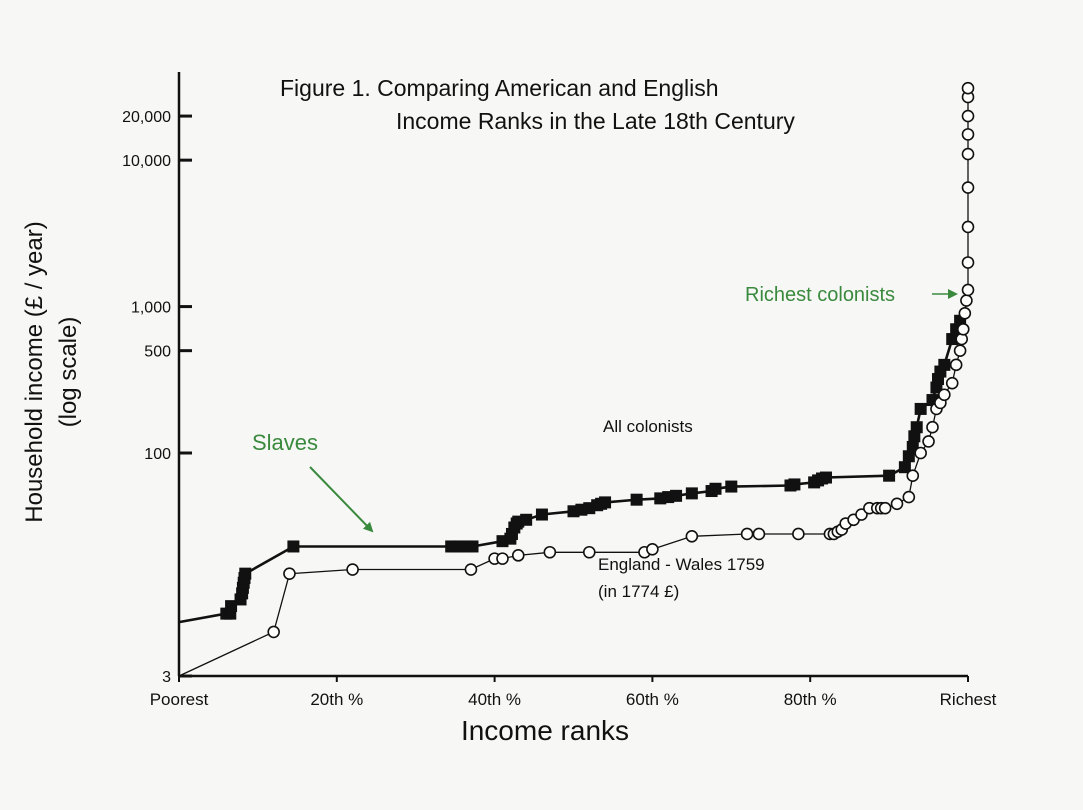 The image size is (1083, 810). Describe the element at coordinates (681, 564) in the screenshot. I see `annotation-england-wales: England - Wales 1759` at that location.